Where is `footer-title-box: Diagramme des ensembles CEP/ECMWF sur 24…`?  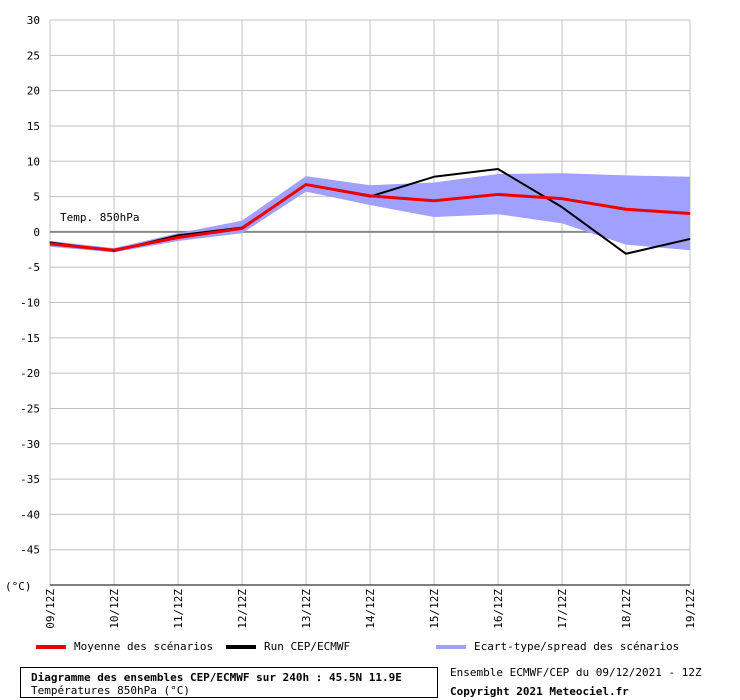
footer-title-box: Diagramme des ensembles CEP/ECMWF sur 24… is located at coordinates (229, 682).